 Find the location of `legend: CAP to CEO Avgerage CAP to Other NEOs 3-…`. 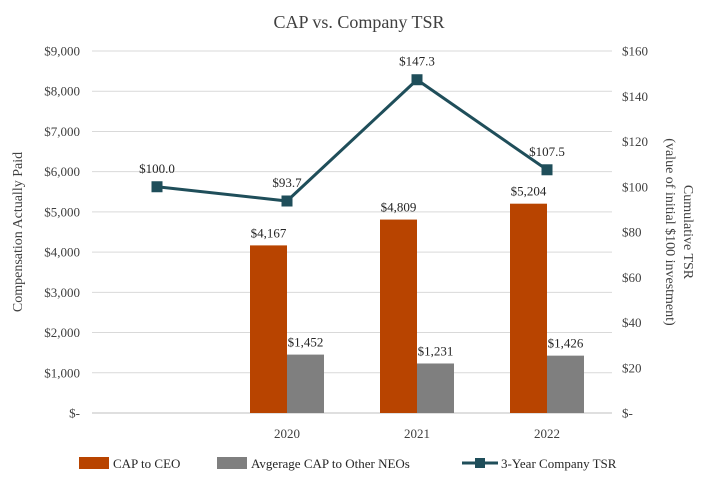

legend: CAP to CEO Avgerage CAP to Other NEOs 3-… is located at coordinates (348, 463).